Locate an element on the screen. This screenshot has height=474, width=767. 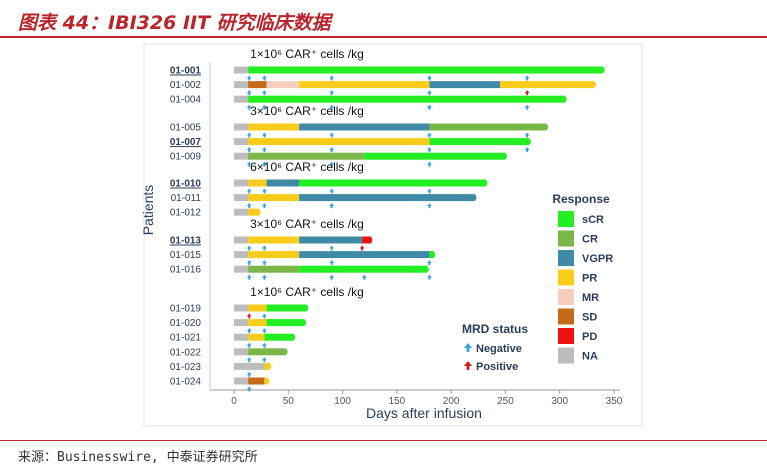
legend-label: NA is located at coordinates (590, 357).